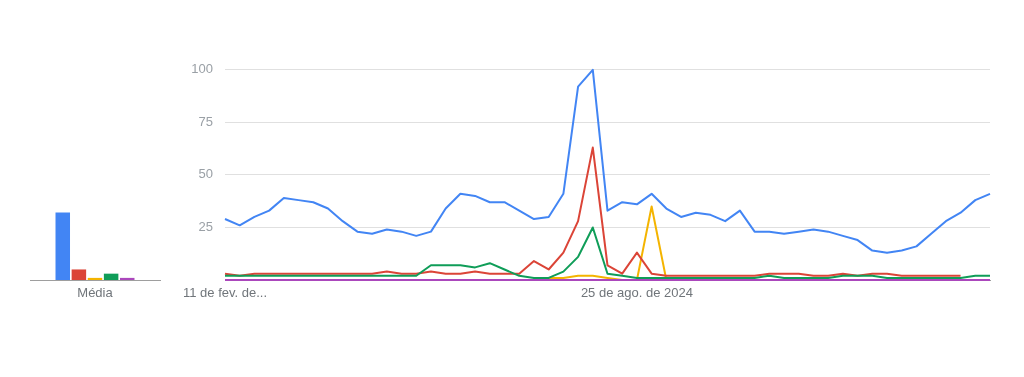 The width and height of the screenshot is (1024, 377). Describe the element at coordinates (636, 293) in the screenshot. I see `x-tick-label: 25 de ago. de 2024` at that location.